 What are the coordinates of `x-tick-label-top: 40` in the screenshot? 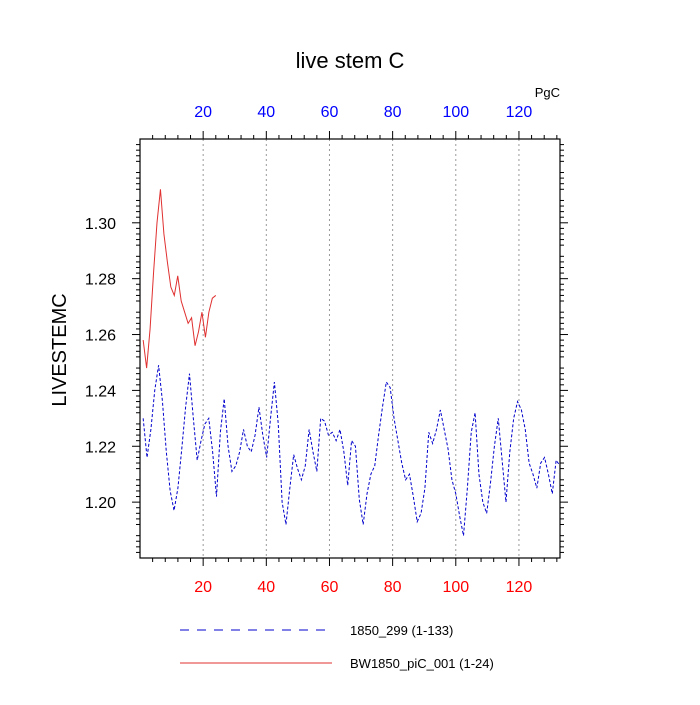 It's located at (266, 112).